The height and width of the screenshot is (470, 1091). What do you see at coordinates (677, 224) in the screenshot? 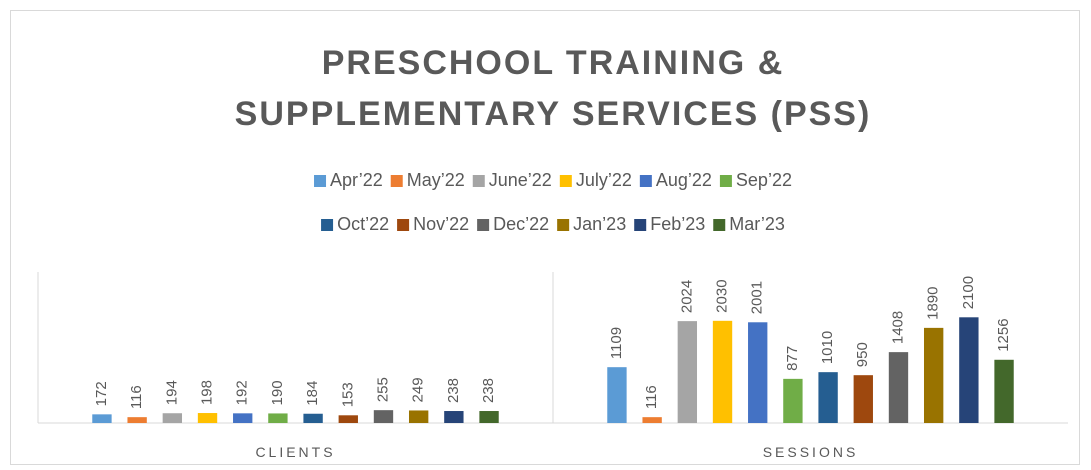
I see `legend-label: Feb’23` at bounding box center [677, 224].